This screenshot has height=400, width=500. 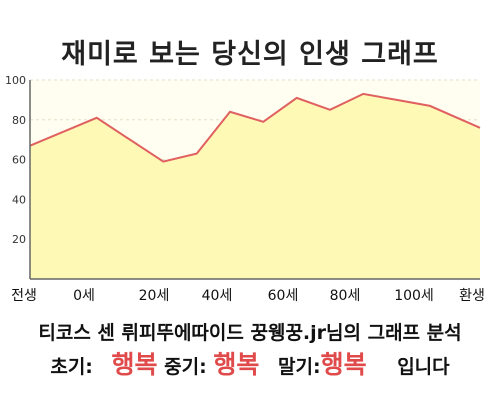 What do you see at coordinates (154, 296) in the screenshot?
I see `x-tick-label: 20세` at bounding box center [154, 296].